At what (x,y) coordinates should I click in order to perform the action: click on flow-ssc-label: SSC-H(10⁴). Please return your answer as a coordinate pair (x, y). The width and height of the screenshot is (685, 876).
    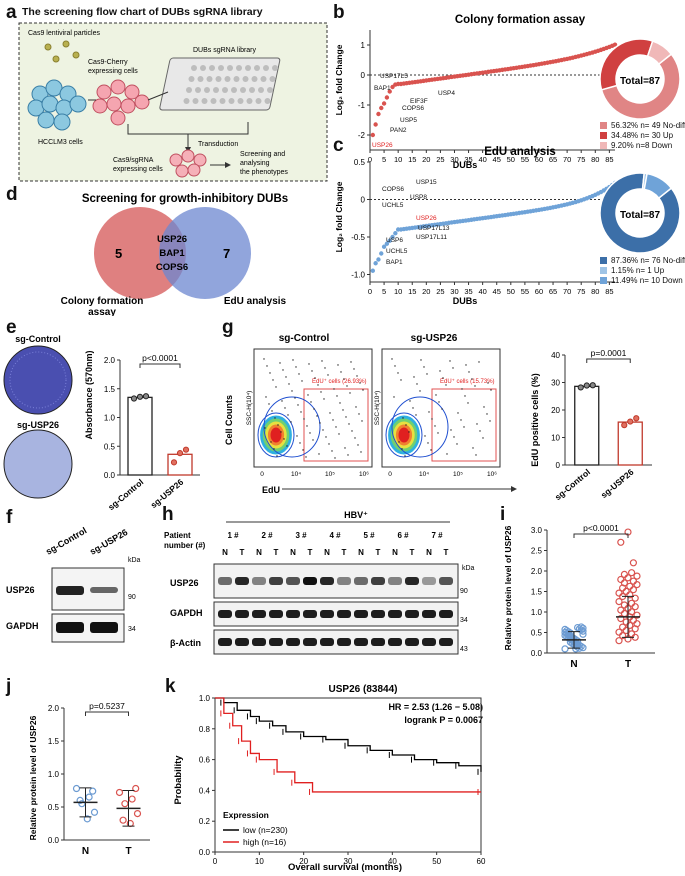
    Looking at the image, I should click on (377, 408).